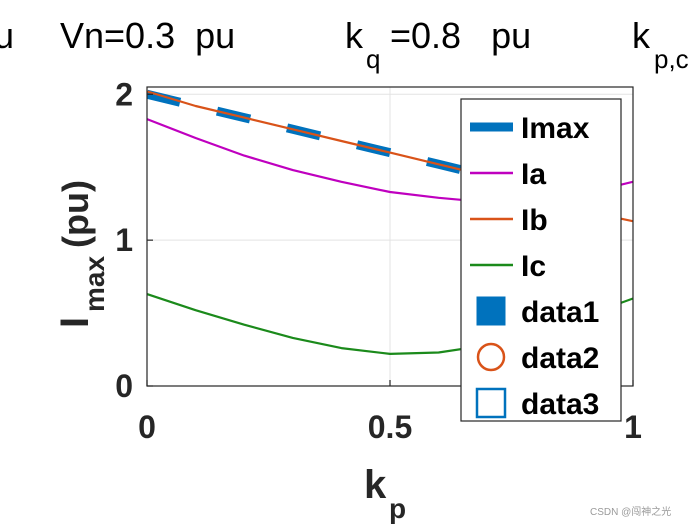 This screenshot has width=700, height=525. What do you see at coordinates (147, 35) in the screenshot?
I see `title-vn: Vn=0.3 pu` at bounding box center [147, 35].